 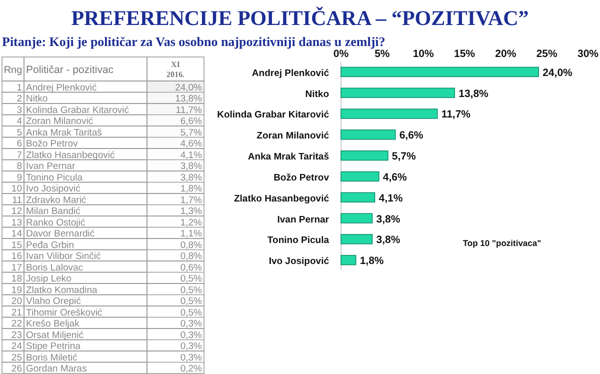 I want to click on y-tick-label: Boris Miletić, so click(x=52, y=358).